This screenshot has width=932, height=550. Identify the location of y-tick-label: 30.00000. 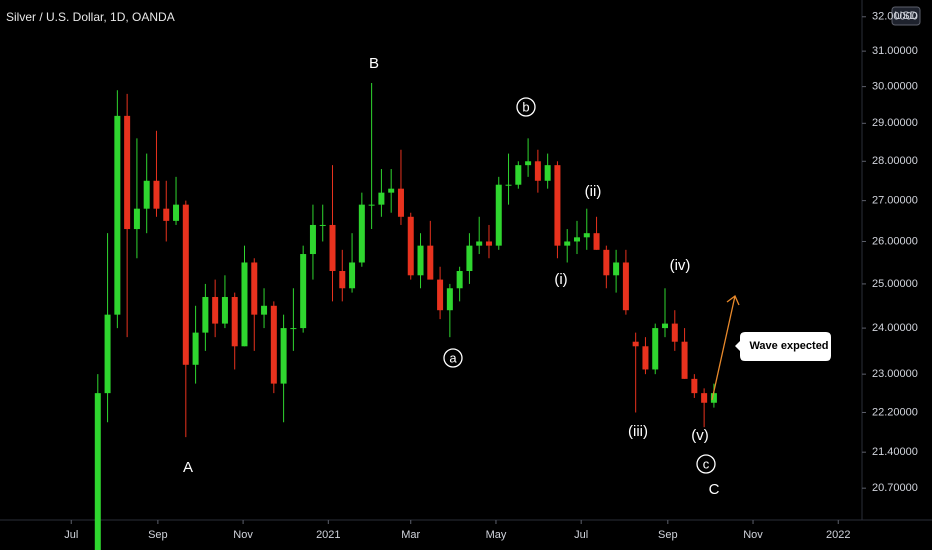
(895, 87).